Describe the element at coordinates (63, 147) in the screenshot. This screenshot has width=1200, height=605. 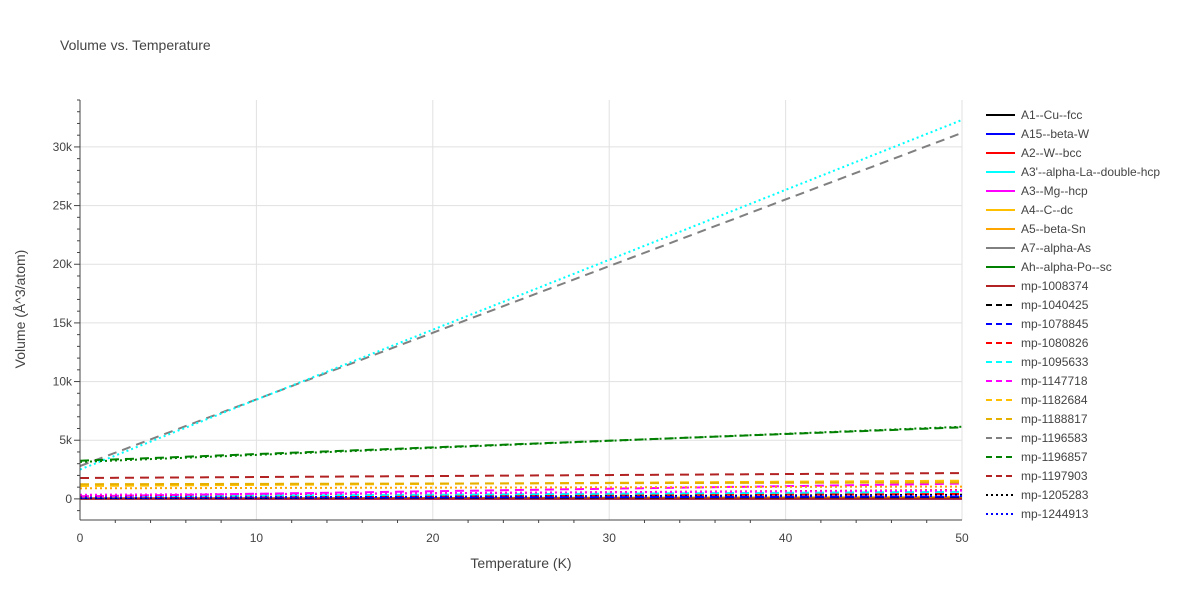
I see `y-tick-label: 30k` at that location.